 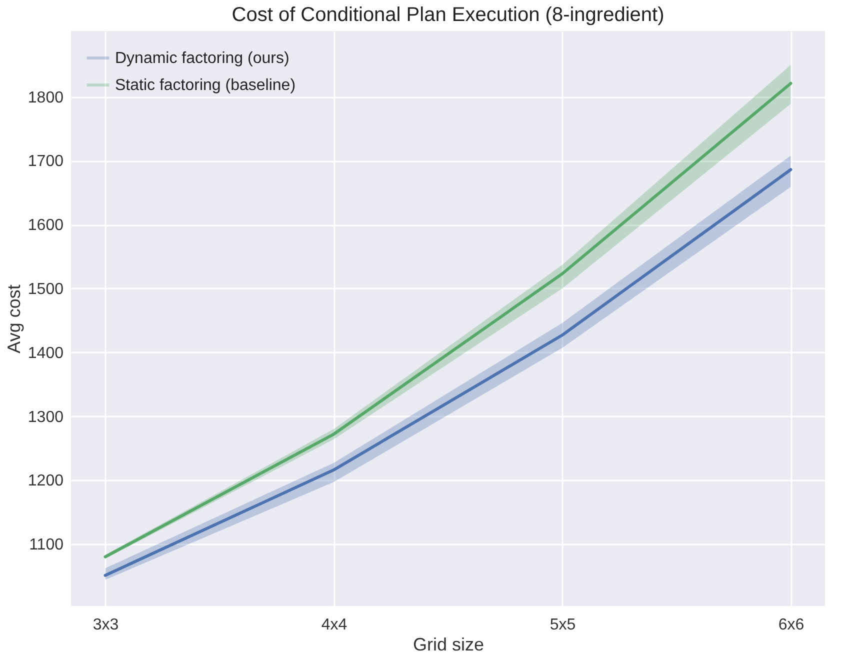 I want to click on y-tick-label: 1100, so click(x=46, y=545).